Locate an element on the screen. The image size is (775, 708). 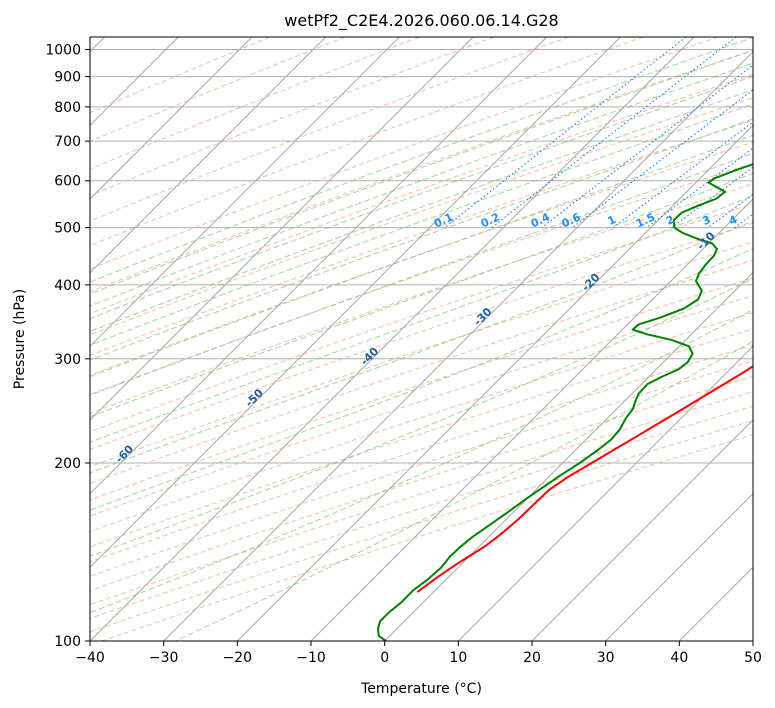
isotherm-label: -40 is located at coordinates (369, 355).